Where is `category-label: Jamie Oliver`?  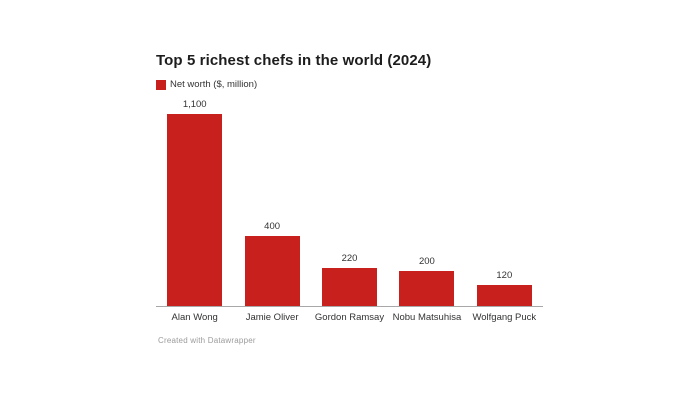
category-label: Jamie Oliver is located at coordinates (272, 317).